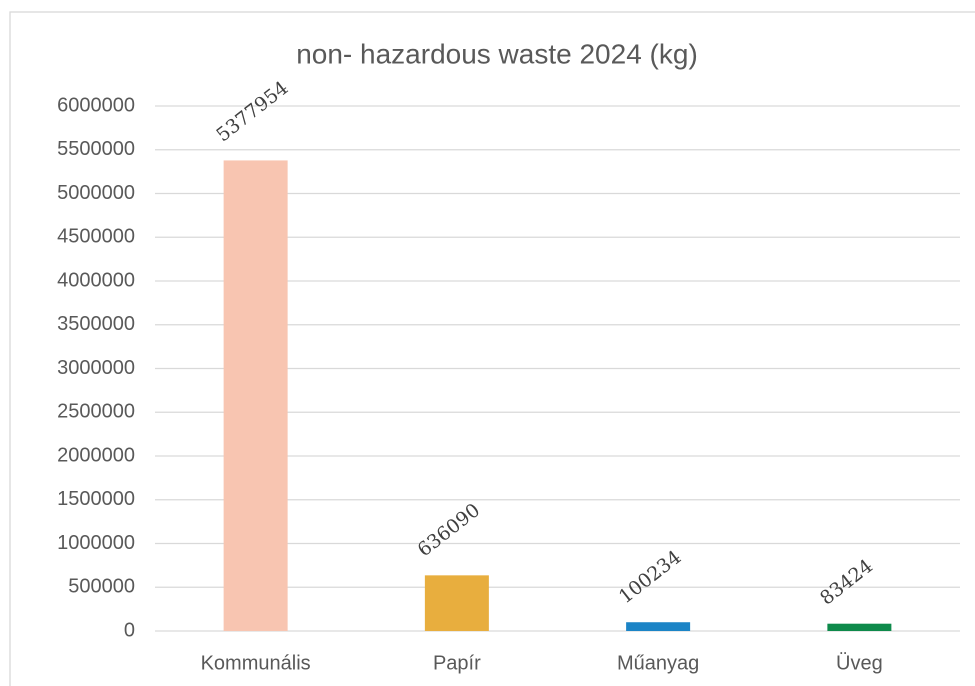 The width and height of the screenshot is (975, 686). What do you see at coordinates (497, 53) in the screenshot?
I see `chart-title: non- hazardous waste 2024 (kg)` at bounding box center [497, 53].